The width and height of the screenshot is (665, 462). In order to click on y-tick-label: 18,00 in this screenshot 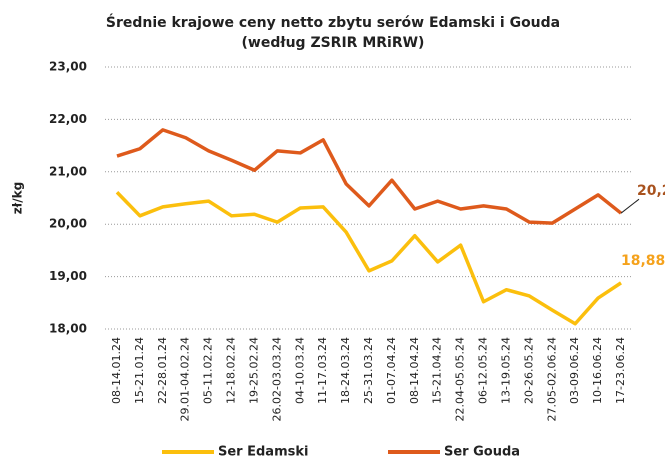, I will do `click(68, 329)`.